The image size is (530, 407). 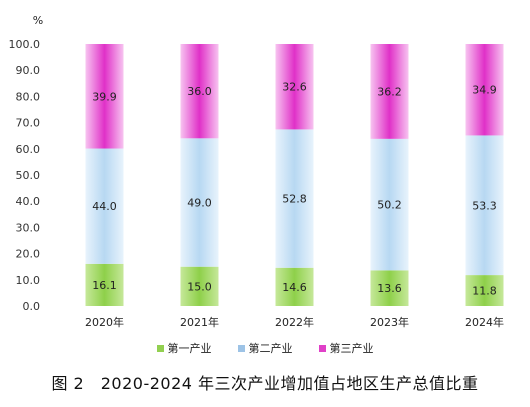 What do you see at coordinates (199, 322) in the screenshot?
I see `x-tick-label: 2021年` at bounding box center [199, 322].